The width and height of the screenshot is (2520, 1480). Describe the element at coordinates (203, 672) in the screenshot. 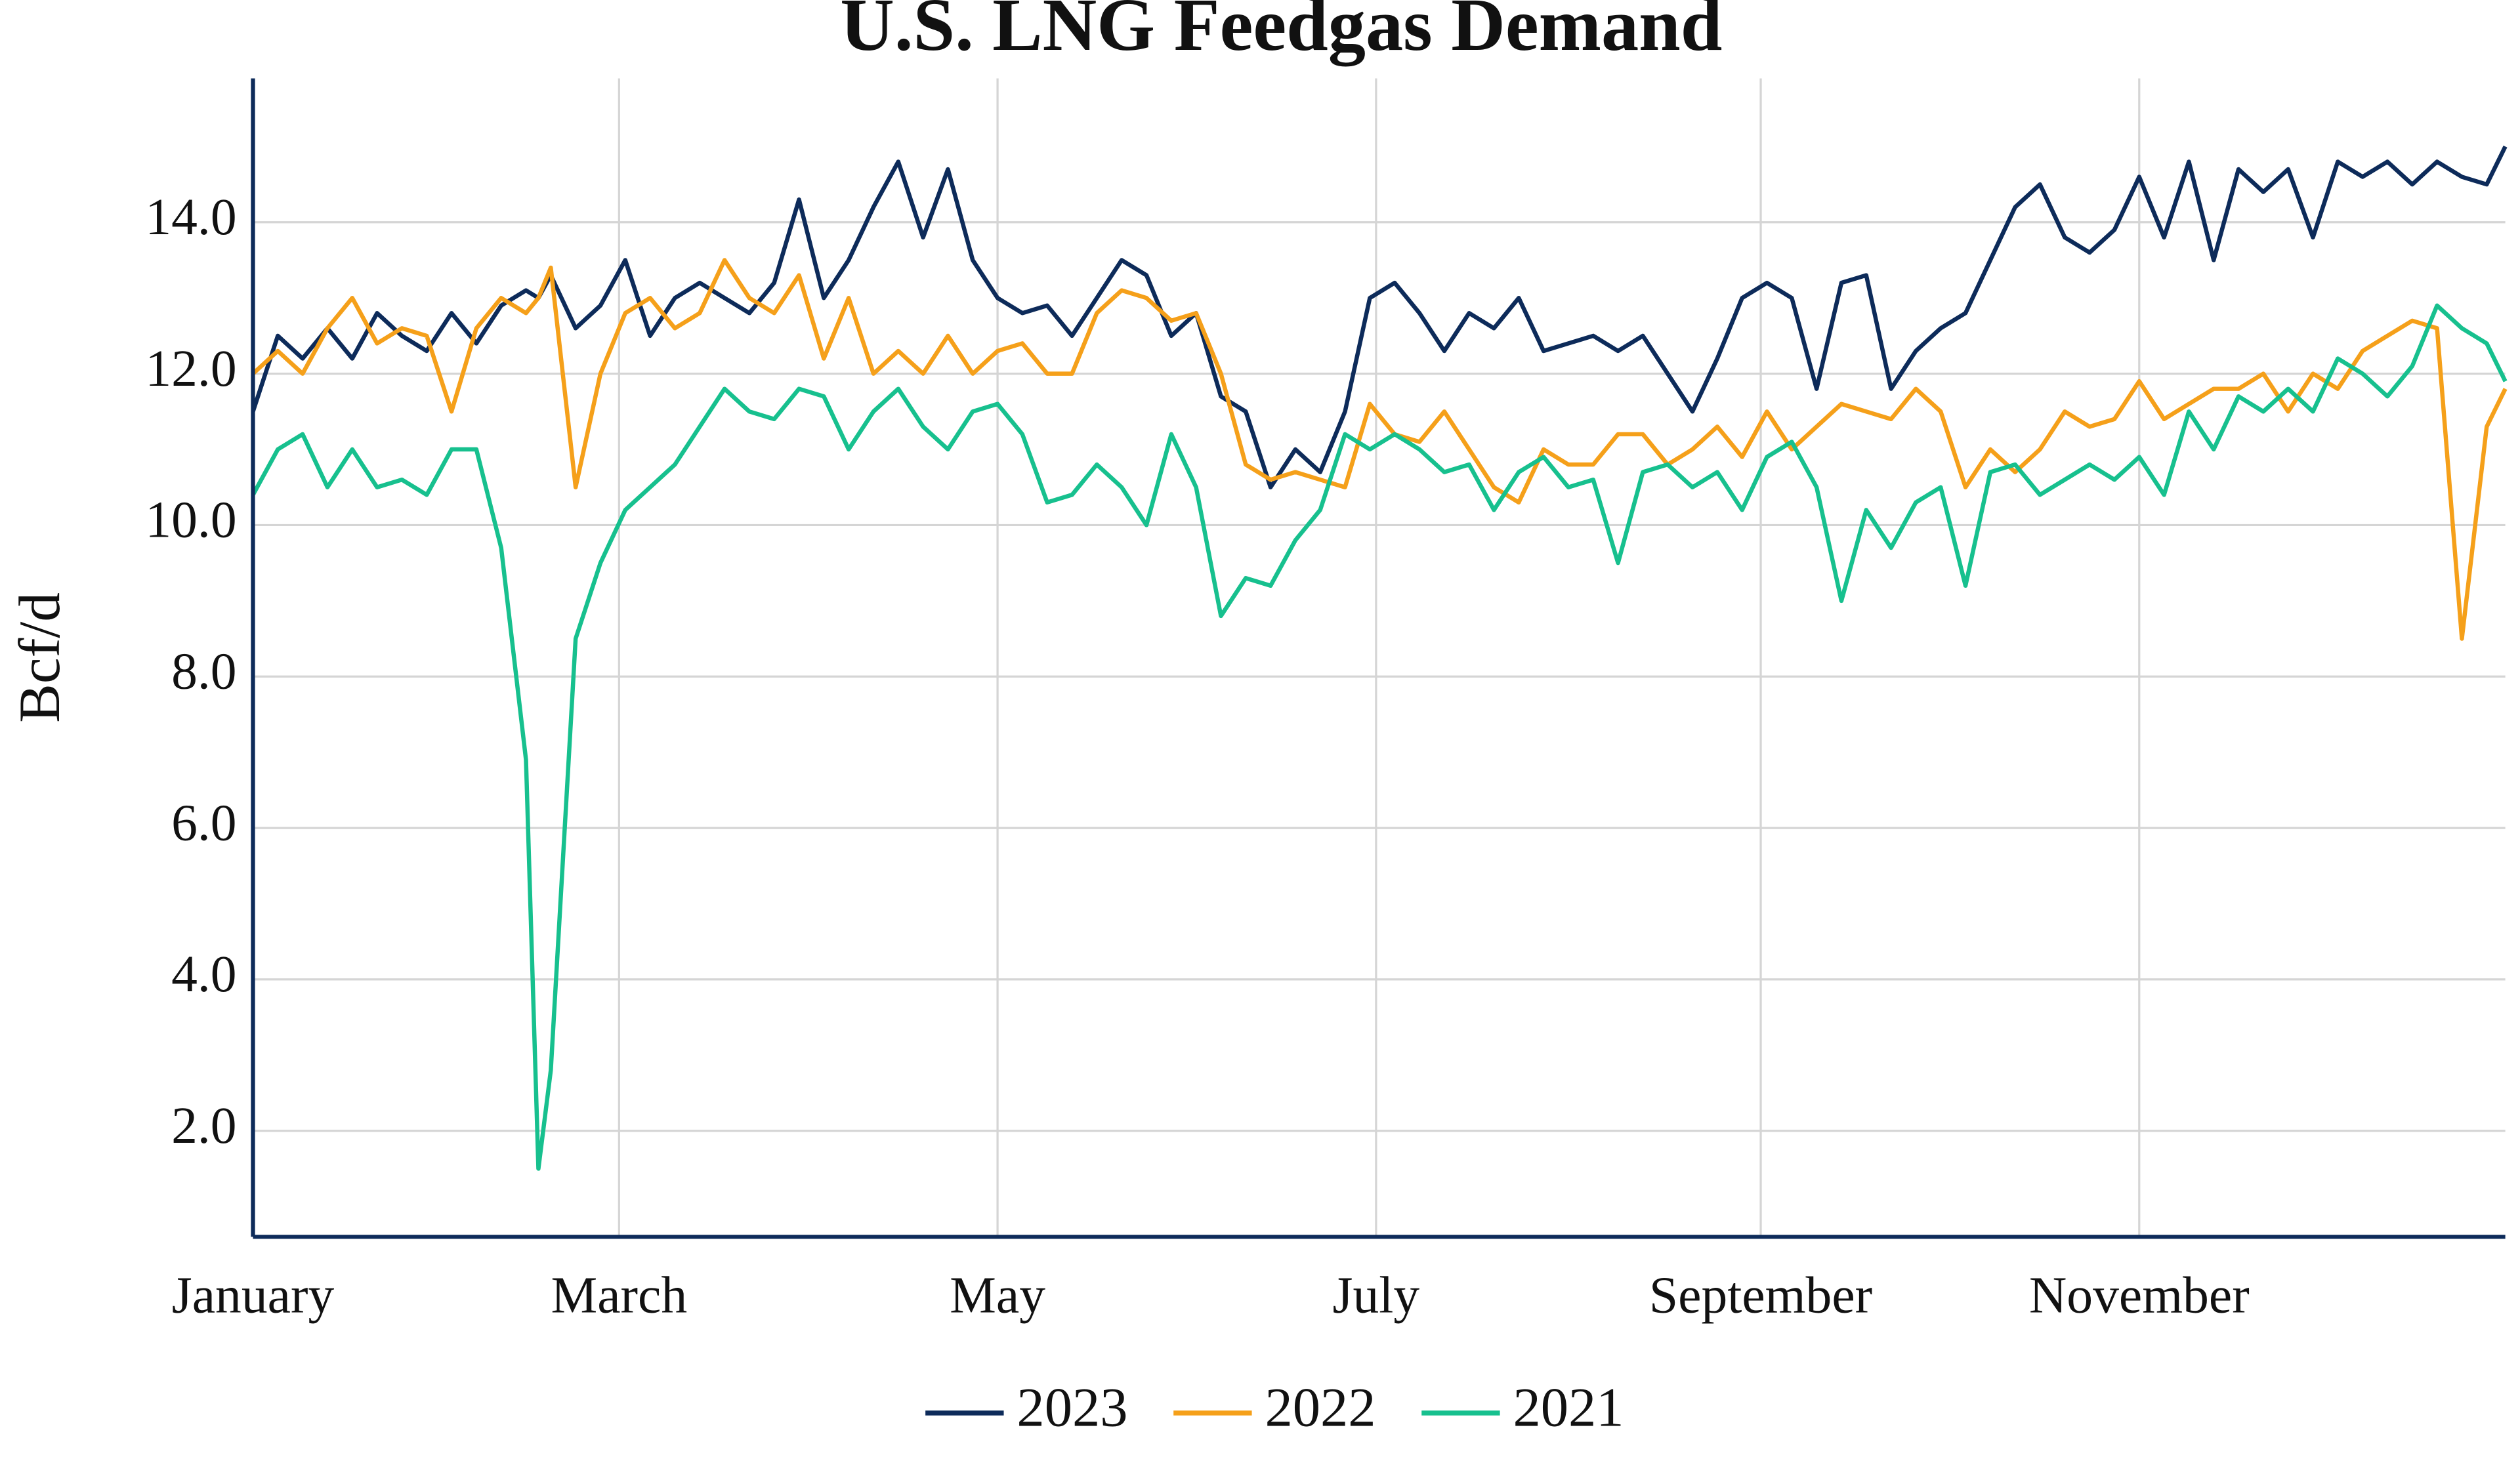

I see `y-tick-label: 8.0` at that location.